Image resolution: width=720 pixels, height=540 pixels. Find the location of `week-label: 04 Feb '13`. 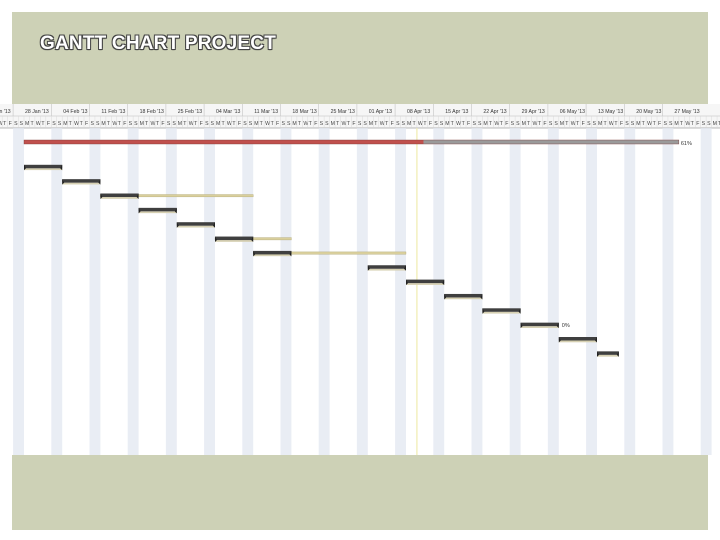

week-label: 04 Feb '13 is located at coordinates (75, 112).